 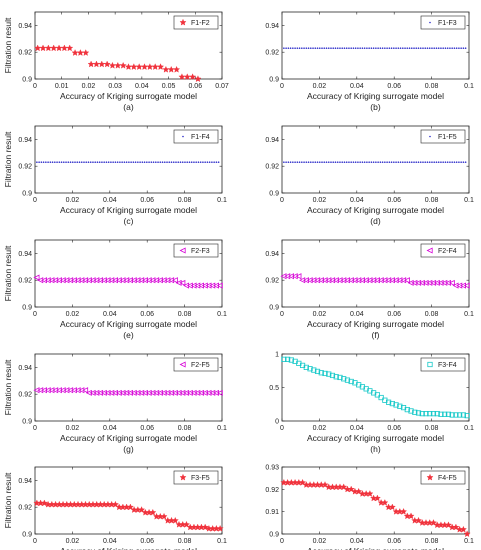 I want to click on series-F2-F5, so click(x=128, y=391).